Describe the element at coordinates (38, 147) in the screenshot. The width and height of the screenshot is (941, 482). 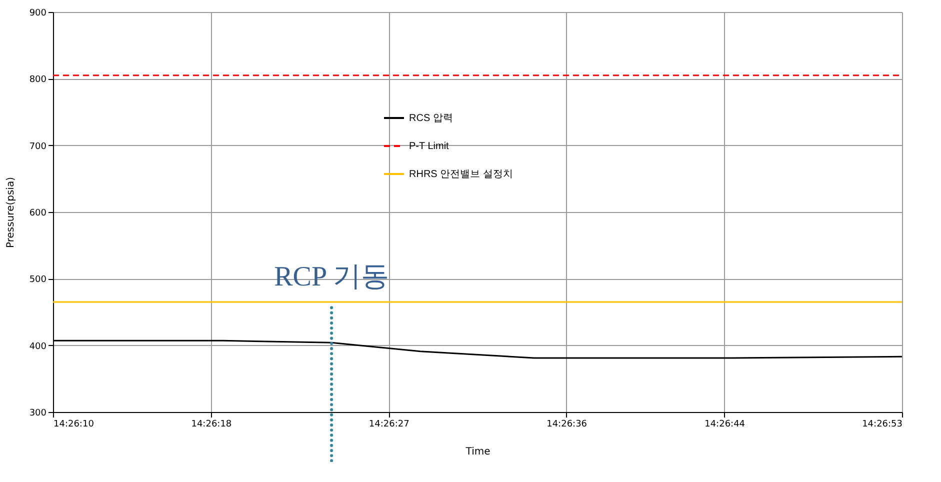
I see `y-tick-label: 700` at that location.